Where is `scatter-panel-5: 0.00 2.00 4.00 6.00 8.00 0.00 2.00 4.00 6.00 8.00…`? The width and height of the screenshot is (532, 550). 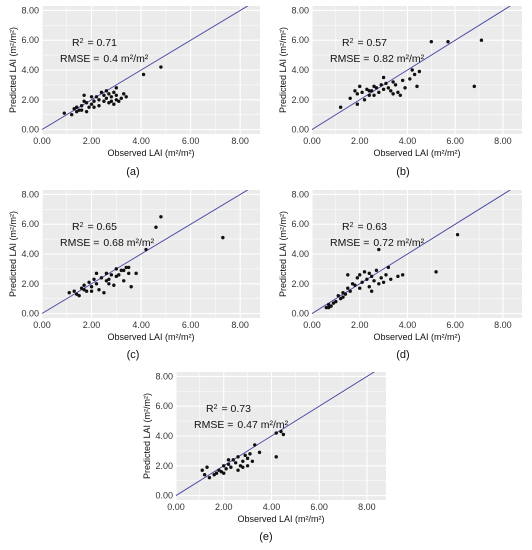
scatter-panel-5: 0.00 2.00 4.00 6.00 8.00 0.00 2.00 4.00 6.00 8.00… is located at coordinates (264, 457).